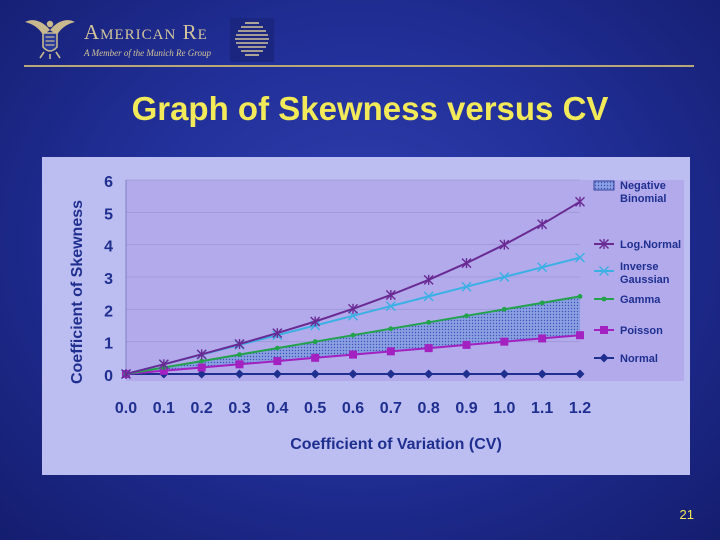 This screenshot has height=540, width=720. Describe the element at coordinates (686, 514) in the screenshot. I see `slide-number: 21` at that location.